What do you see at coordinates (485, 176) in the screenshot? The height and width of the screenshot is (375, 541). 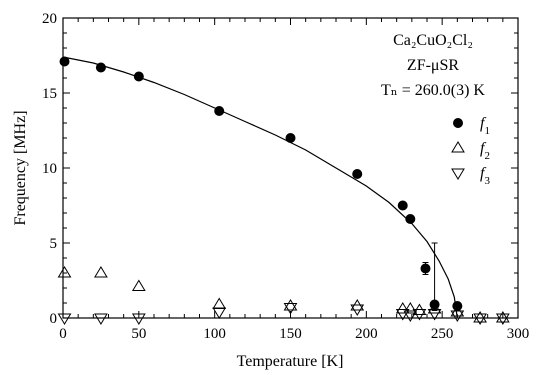 I see `legend-label-f3: f3` at bounding box center [485, 176].